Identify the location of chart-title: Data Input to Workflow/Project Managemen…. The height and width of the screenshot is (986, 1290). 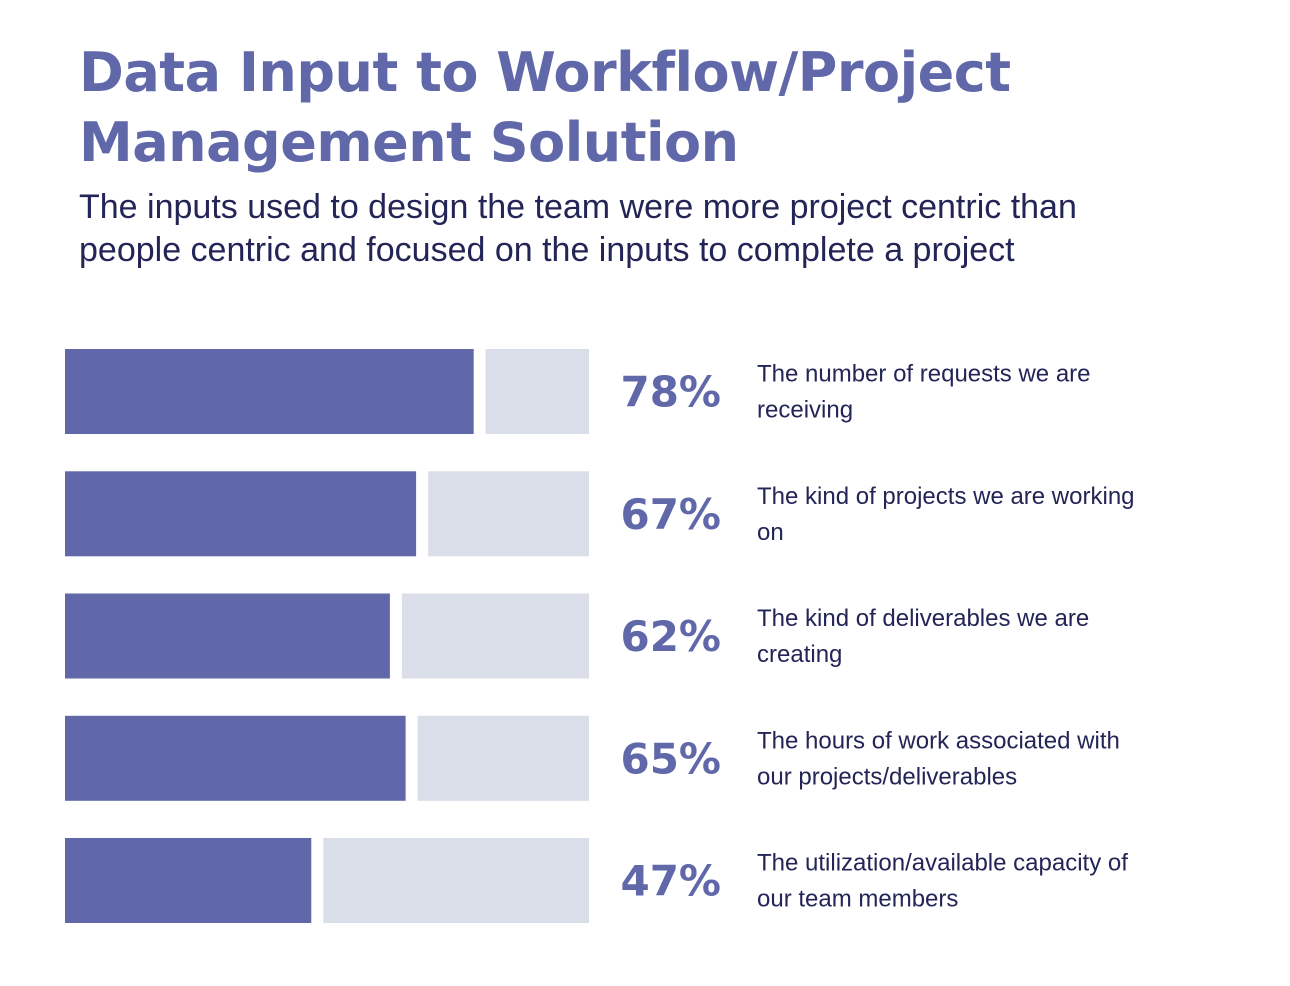
(654, 108).